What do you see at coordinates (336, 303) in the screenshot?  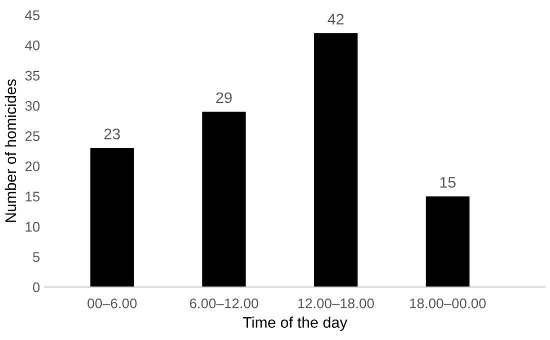 I see `x-tick-label: 12.00–18.00` at bounding box center [336, 303].